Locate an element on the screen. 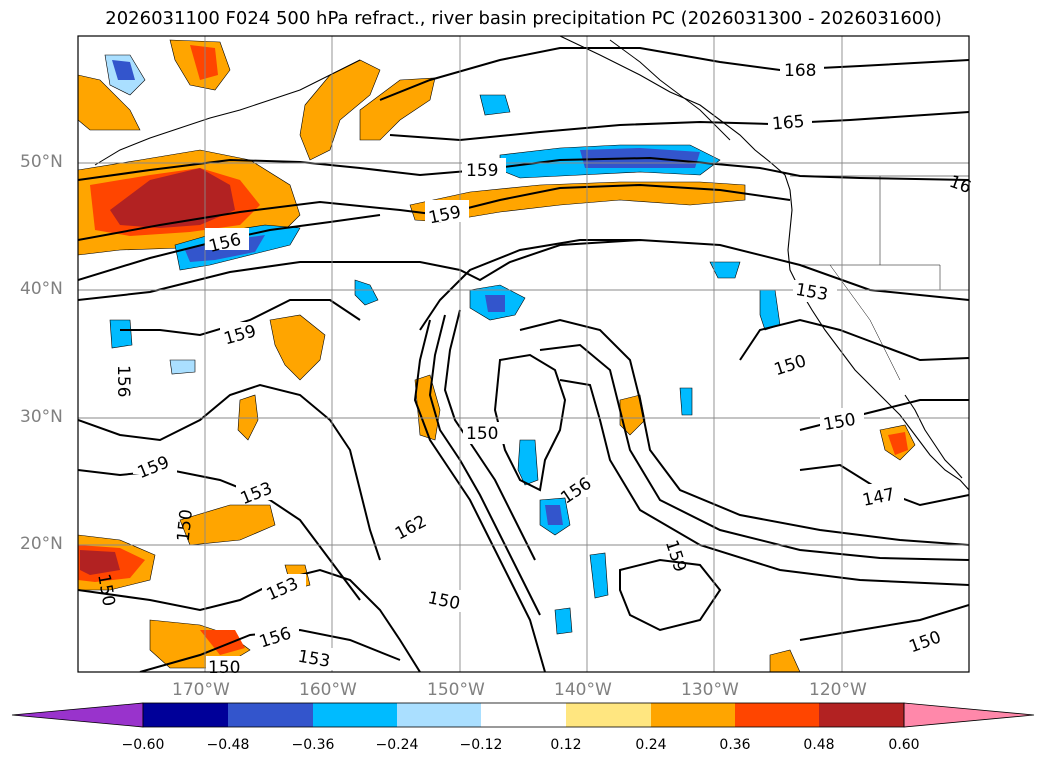 The width and height of the screenshot is (1047, 765). colorbar-extend-low is located at coordinates (77, 715).